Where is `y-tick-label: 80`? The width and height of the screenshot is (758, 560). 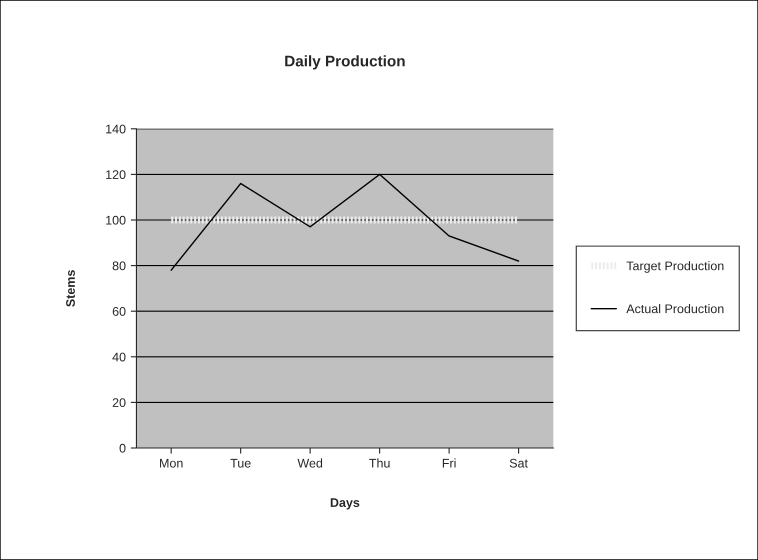 y-tick-label: 80 is located at coordinates (119, 265).